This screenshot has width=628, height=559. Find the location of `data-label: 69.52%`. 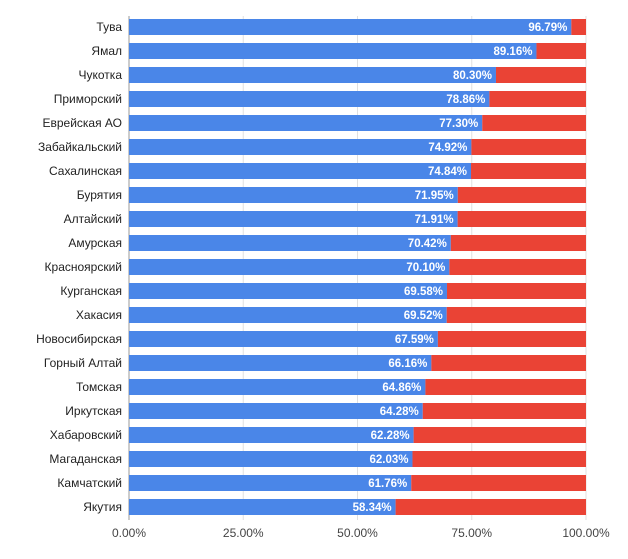

data-label: 69.52% is located at coordinates (423, 316).